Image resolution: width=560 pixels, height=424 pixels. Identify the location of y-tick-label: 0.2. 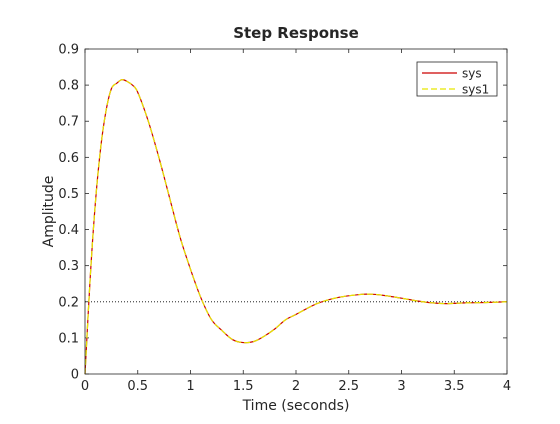
(68, 302).